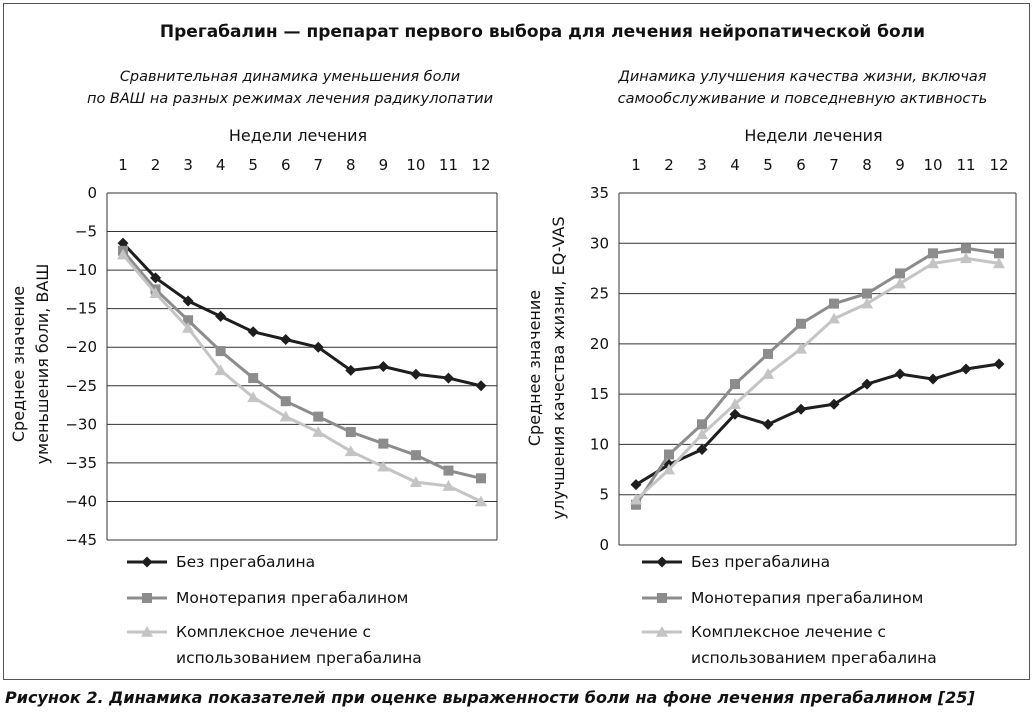  What do you see at coordinates (480, 165) in the screenshot?
I see `x-tick-label: 12` at bounding box center [480, 165].